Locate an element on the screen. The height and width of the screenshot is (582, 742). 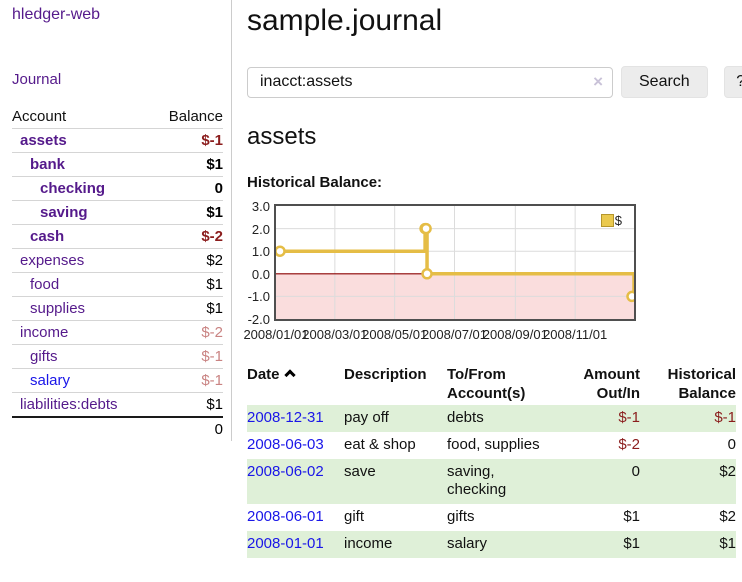
account-row-supplies: supplies $1 is located at coordinates (117, 309).